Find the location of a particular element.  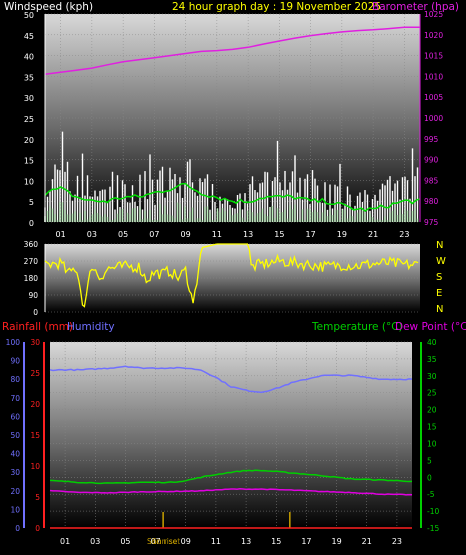

legend-dewpoint: Dew Point (°C) is located at coordinates (430, 327).